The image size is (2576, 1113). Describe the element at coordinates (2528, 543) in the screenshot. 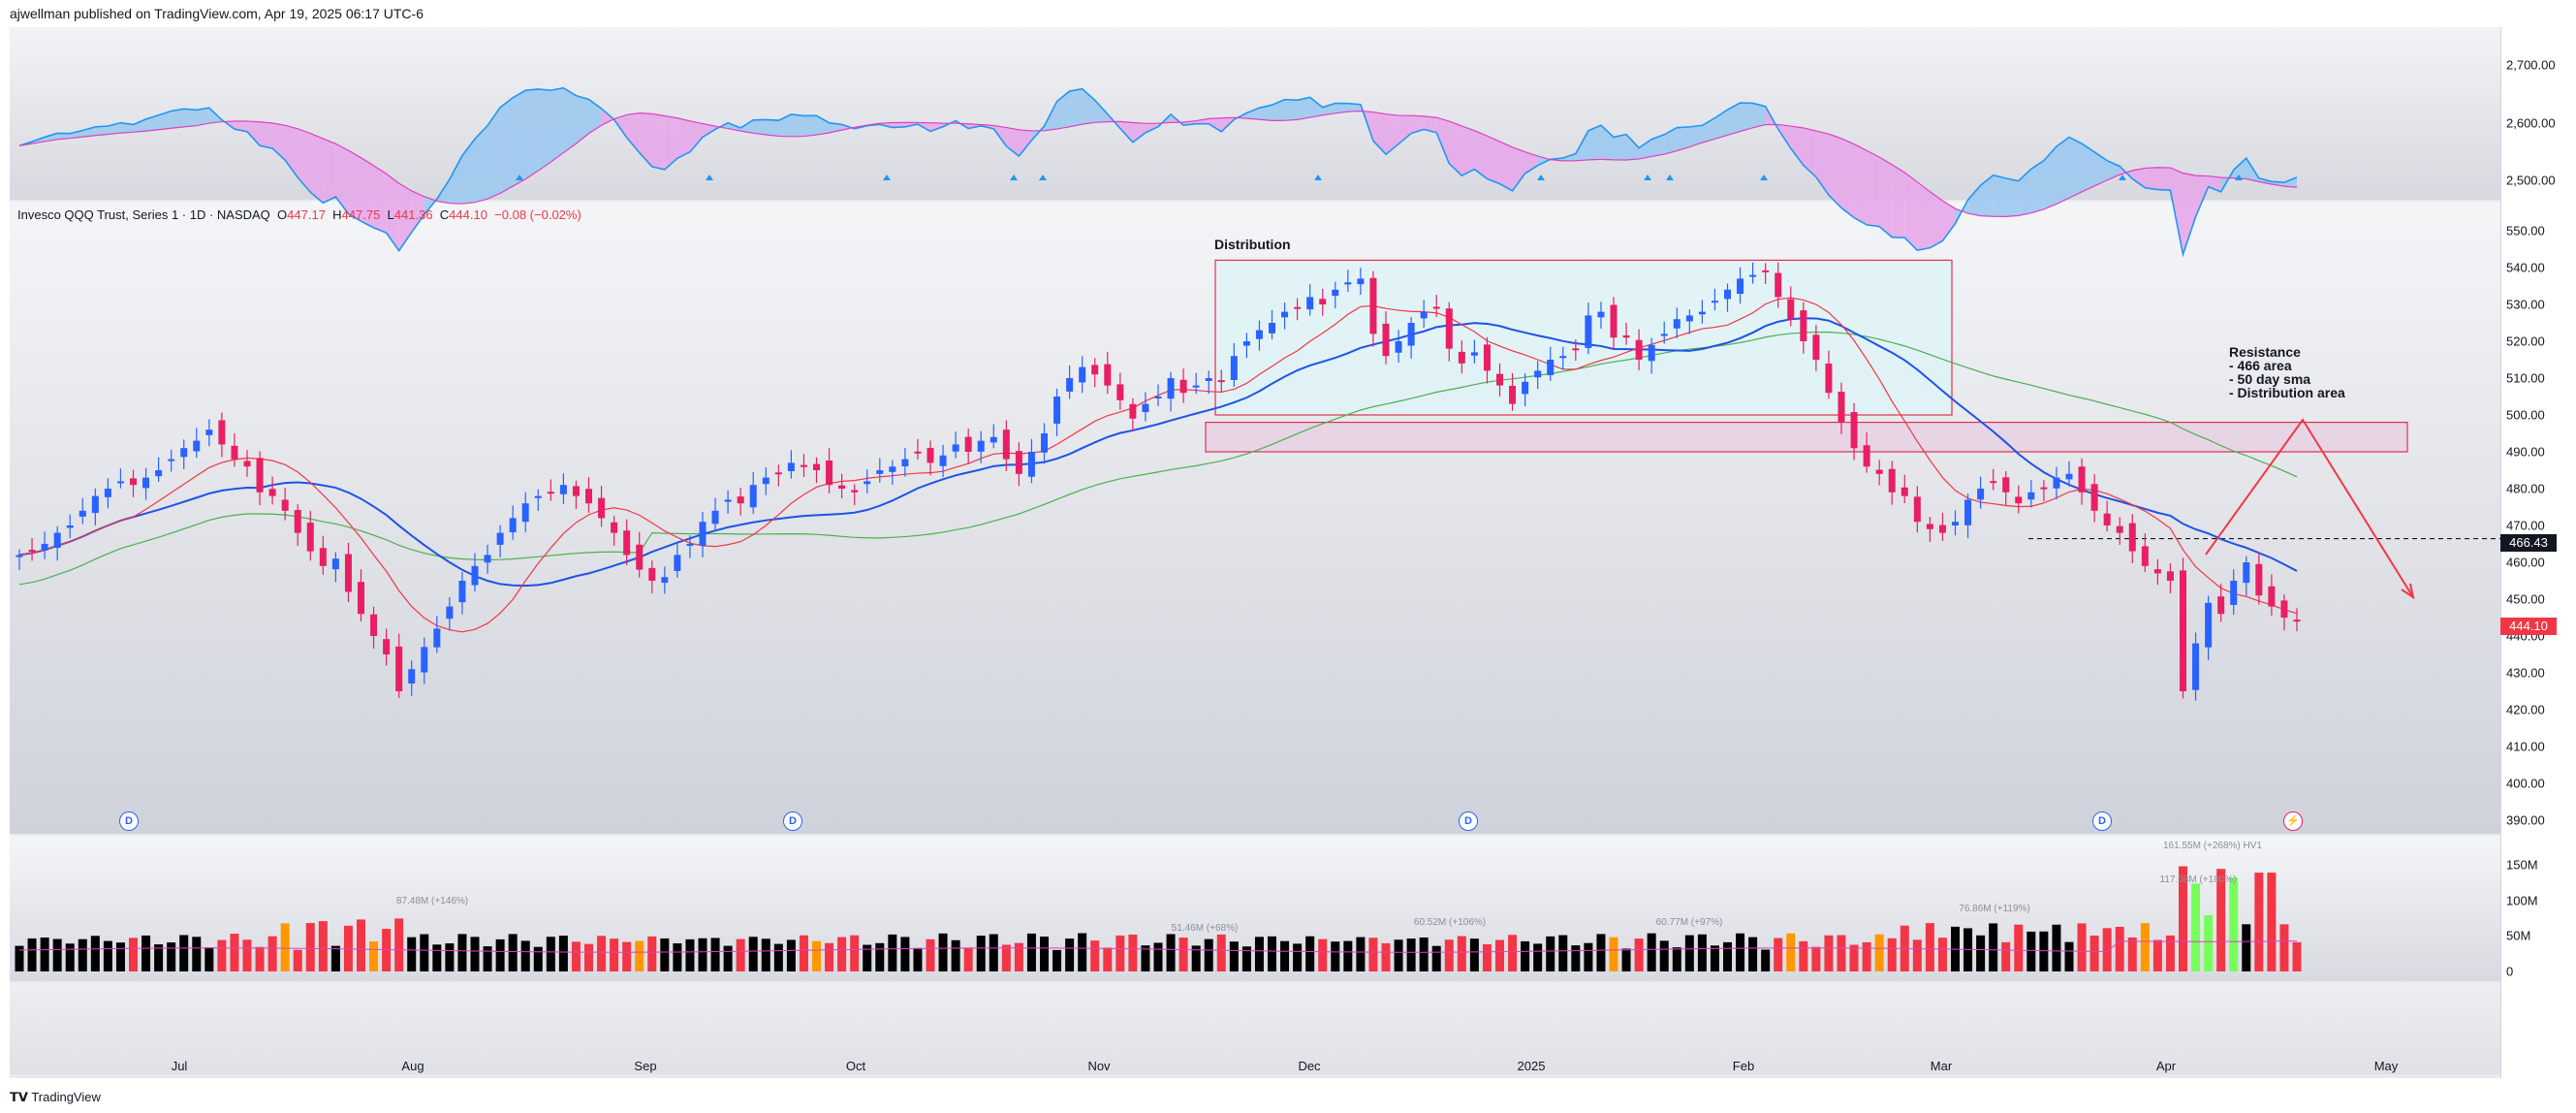

I see `resistance-price-tag: 466.43` at that location.